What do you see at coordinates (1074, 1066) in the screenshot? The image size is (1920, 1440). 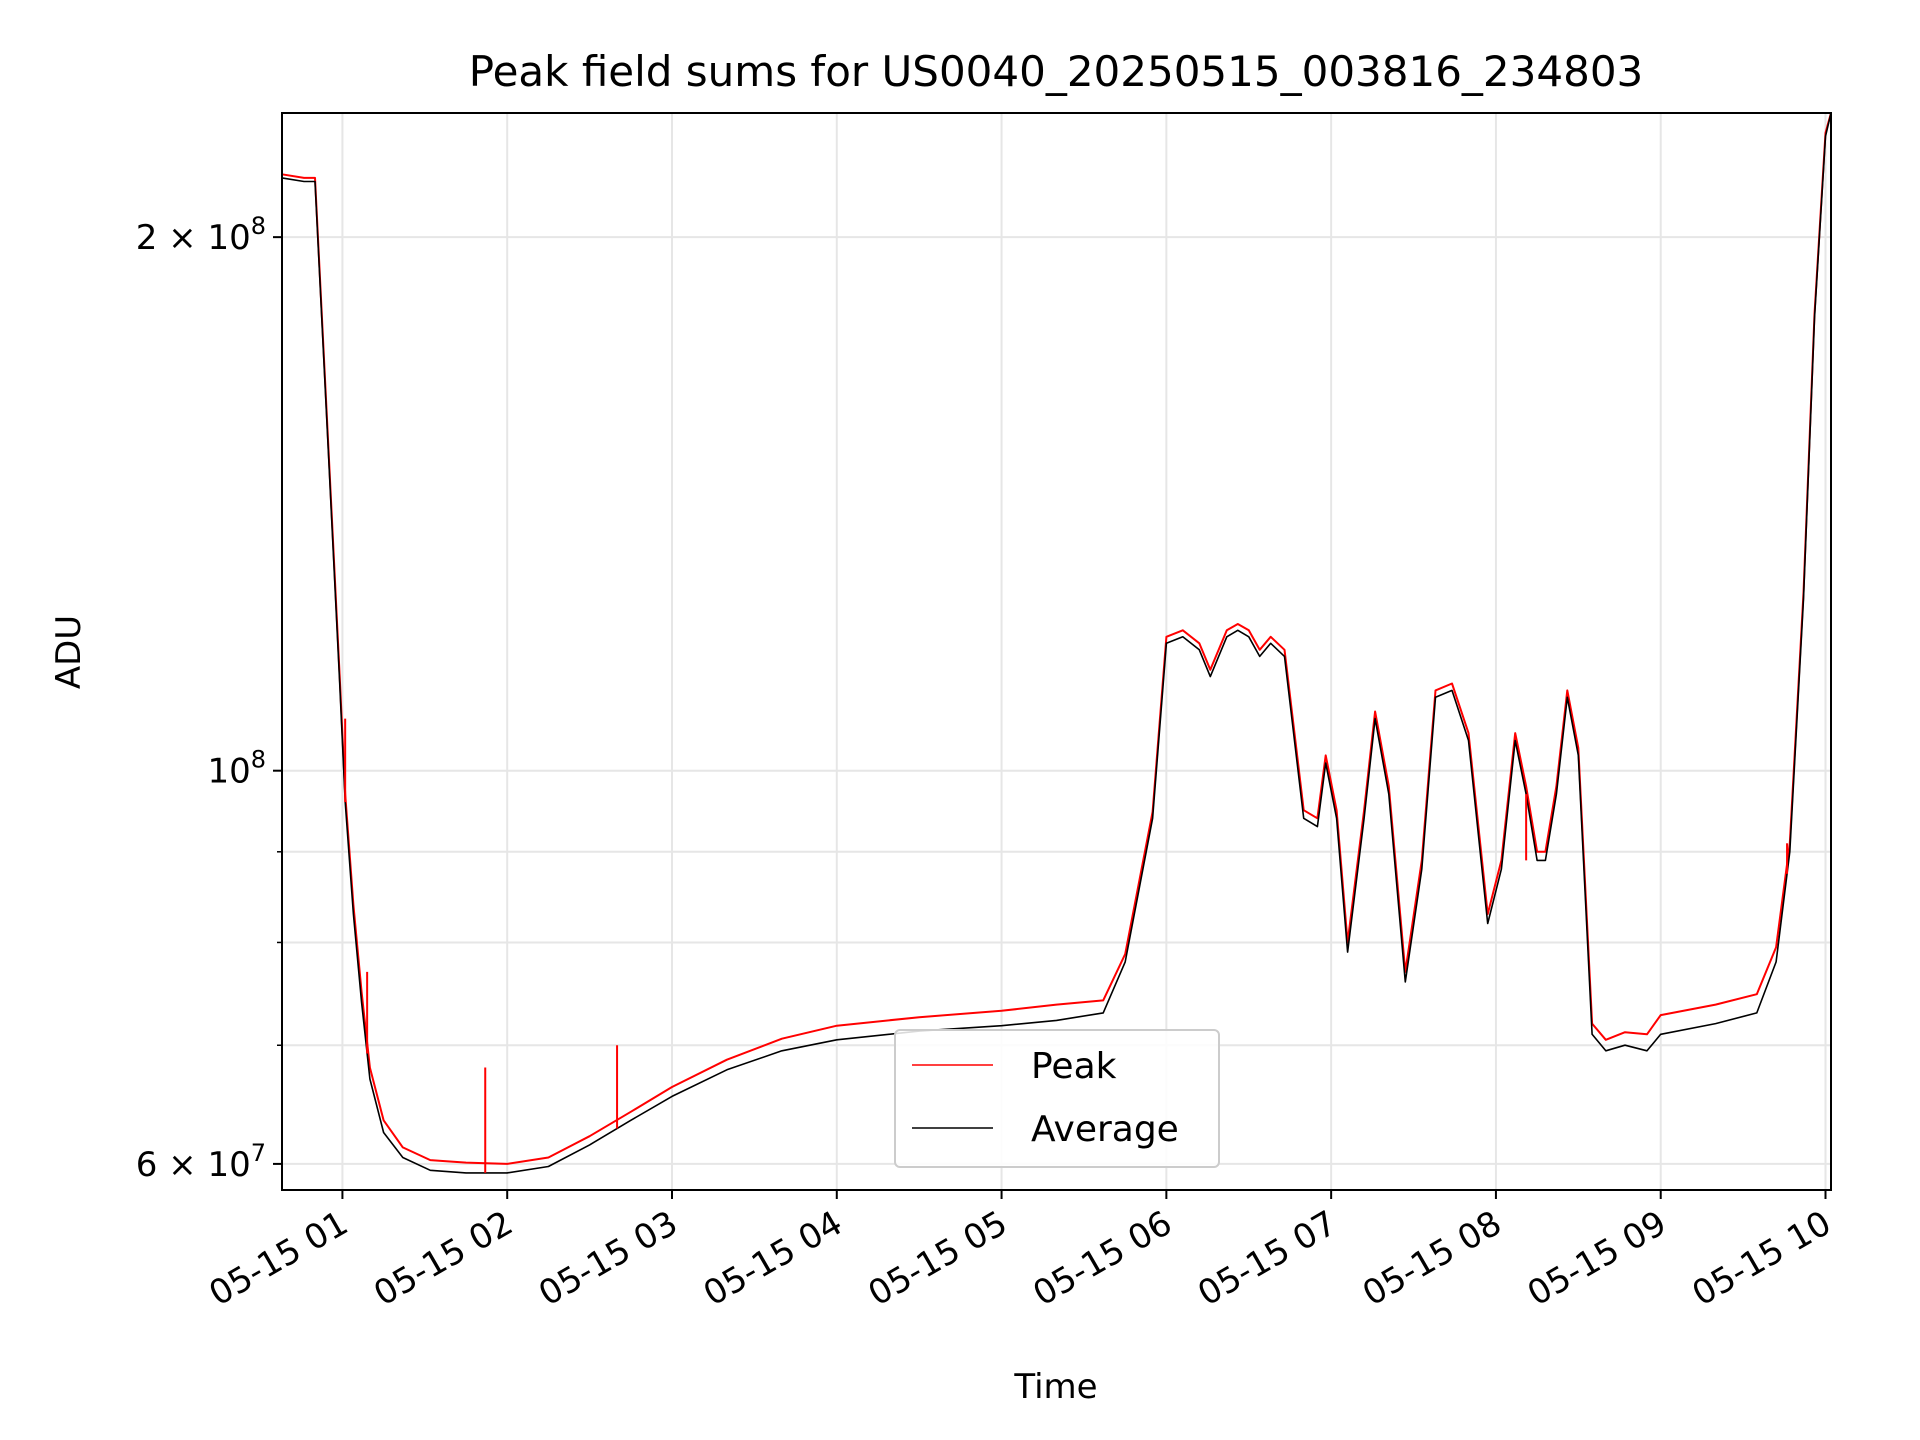 I see `legend-peak-label: Peak` at bounding box center [1074, 1066].